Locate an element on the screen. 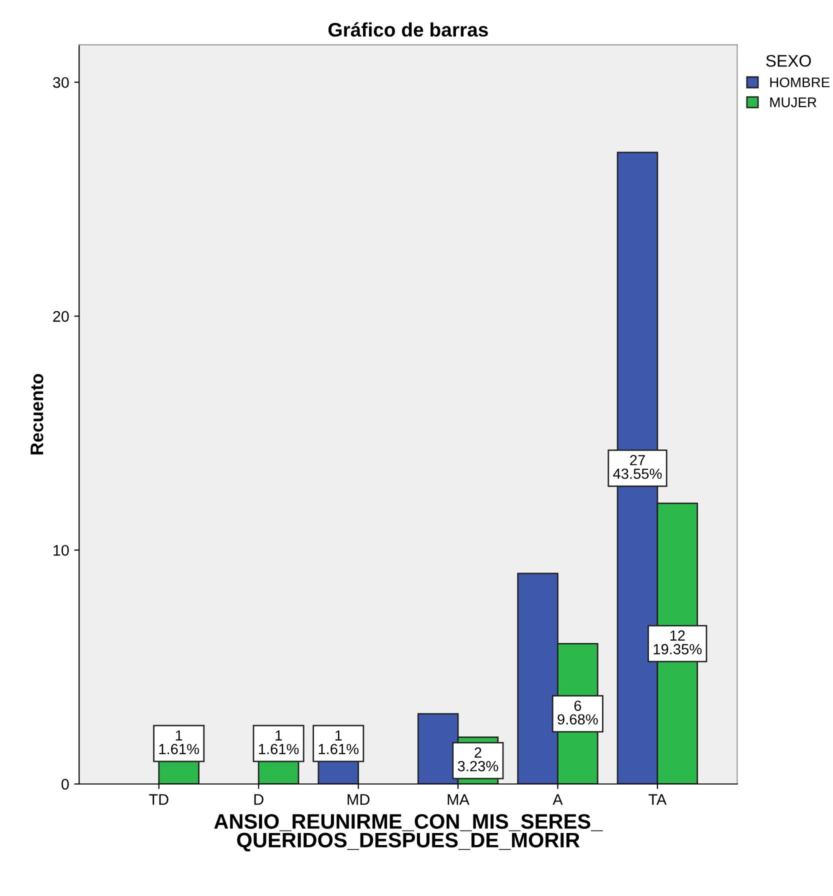 The width and height of the screenshot is (833, 896). data-label: 12 19.35% is located at coordinates (678, 642).